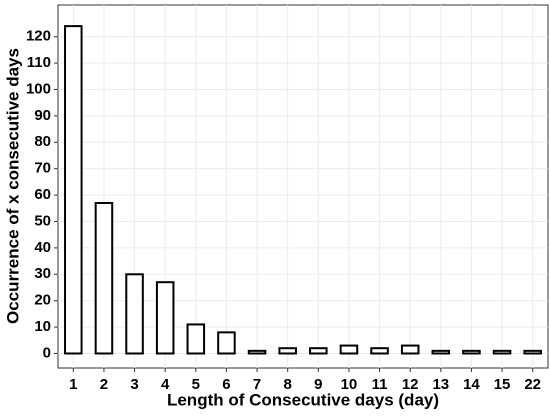 The height and width of the screenshot is (420, 550). Describe the element at coordinates (12, 186) in the screenshot. I see `y-axis-title: Occurrence of x consecutive days` at that location.